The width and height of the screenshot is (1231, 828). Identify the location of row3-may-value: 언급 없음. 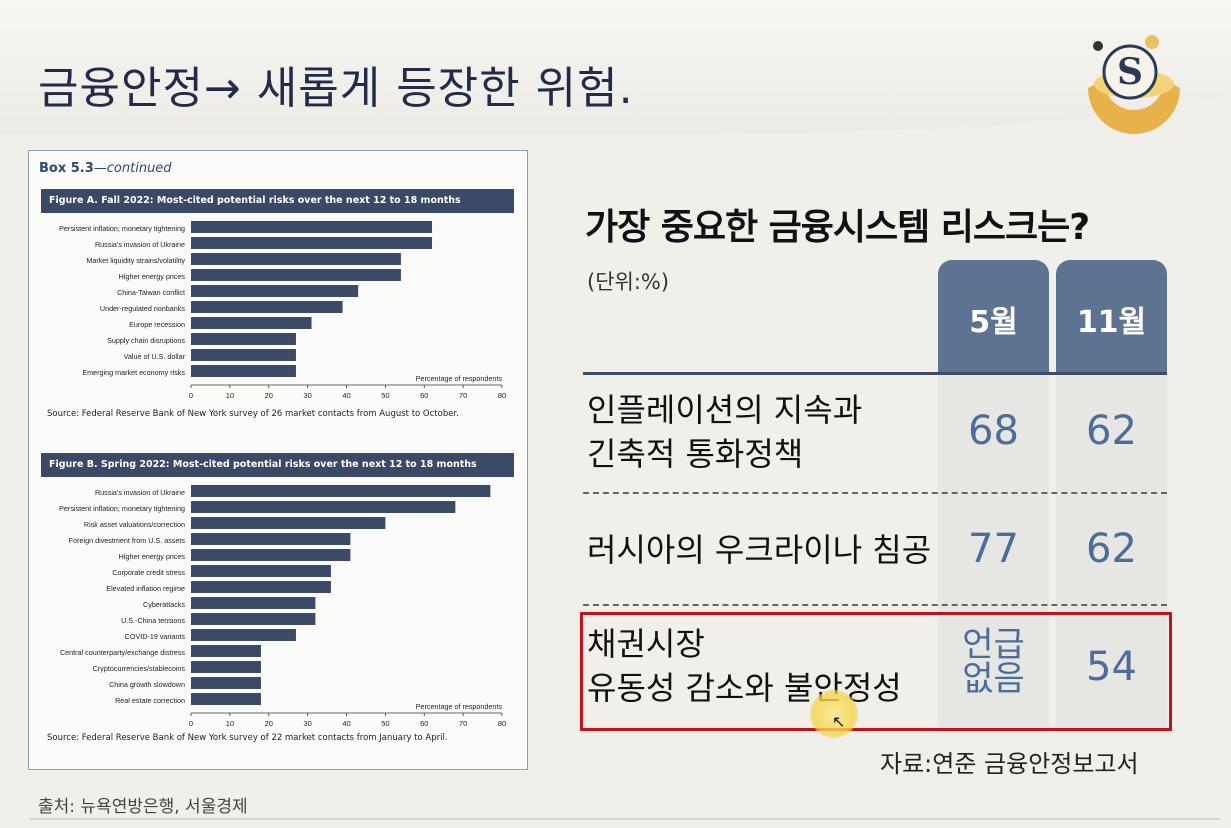
(993, 662).